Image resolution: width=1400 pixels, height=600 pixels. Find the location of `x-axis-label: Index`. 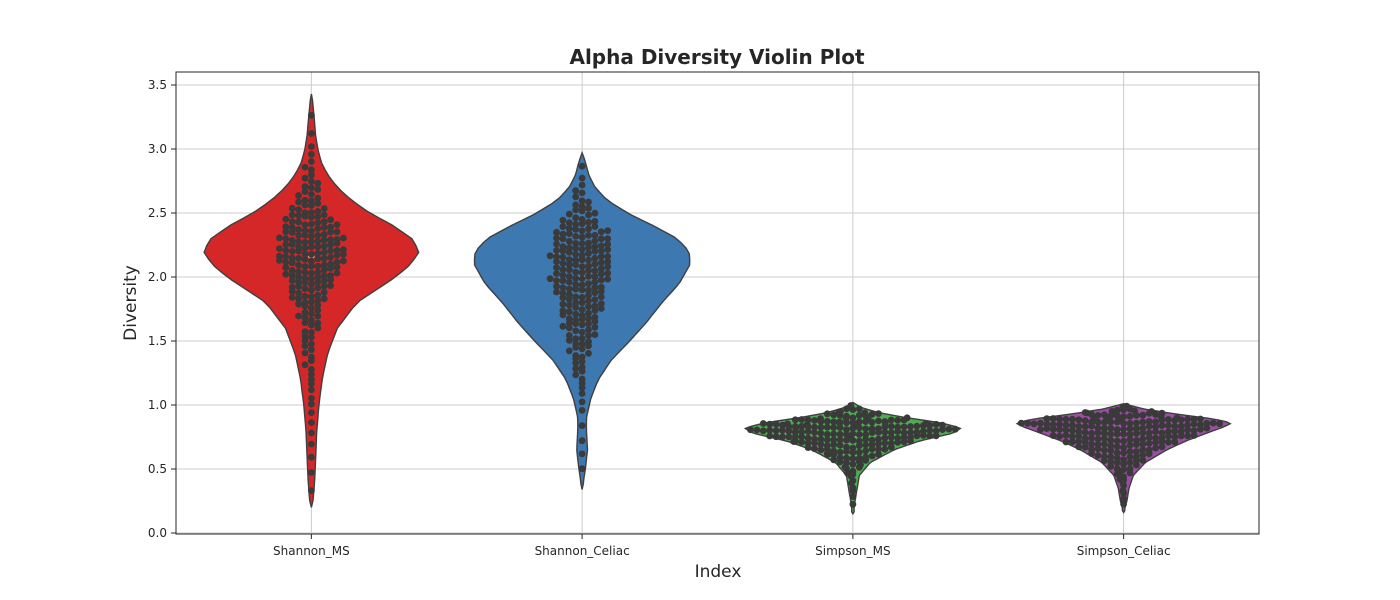

x-axis-label: Index is located at coordinates (718, 572).